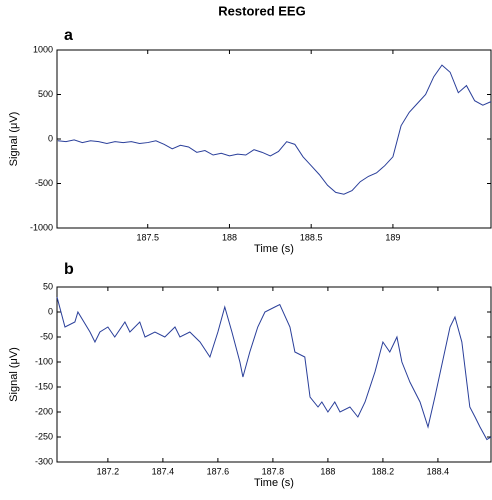  Describe the element at coordinates (108, 471) in the screenshot. I see `x-tick-label: 187.2` at that location.